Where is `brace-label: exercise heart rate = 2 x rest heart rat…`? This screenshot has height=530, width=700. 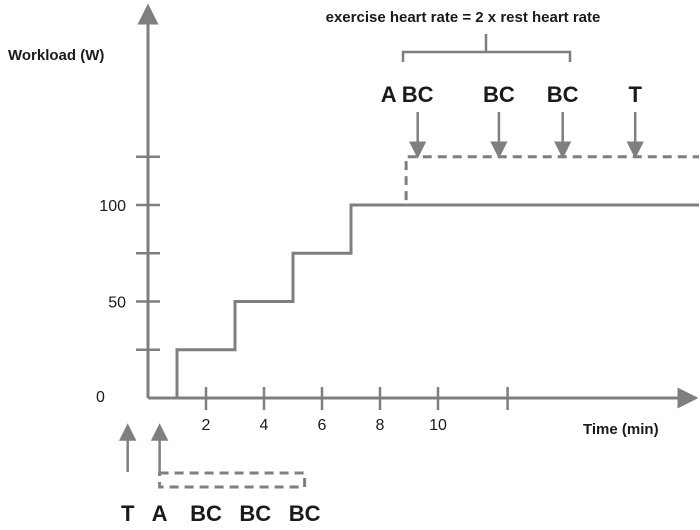 brace-label: exercise heart rate = 2 x rest heart rat… is located at coordinates (463, 17).